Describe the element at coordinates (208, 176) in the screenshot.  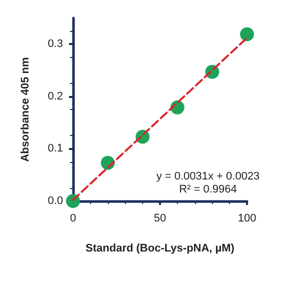
I see `annotation: y = 0.0031x + 0.0023` at that location.